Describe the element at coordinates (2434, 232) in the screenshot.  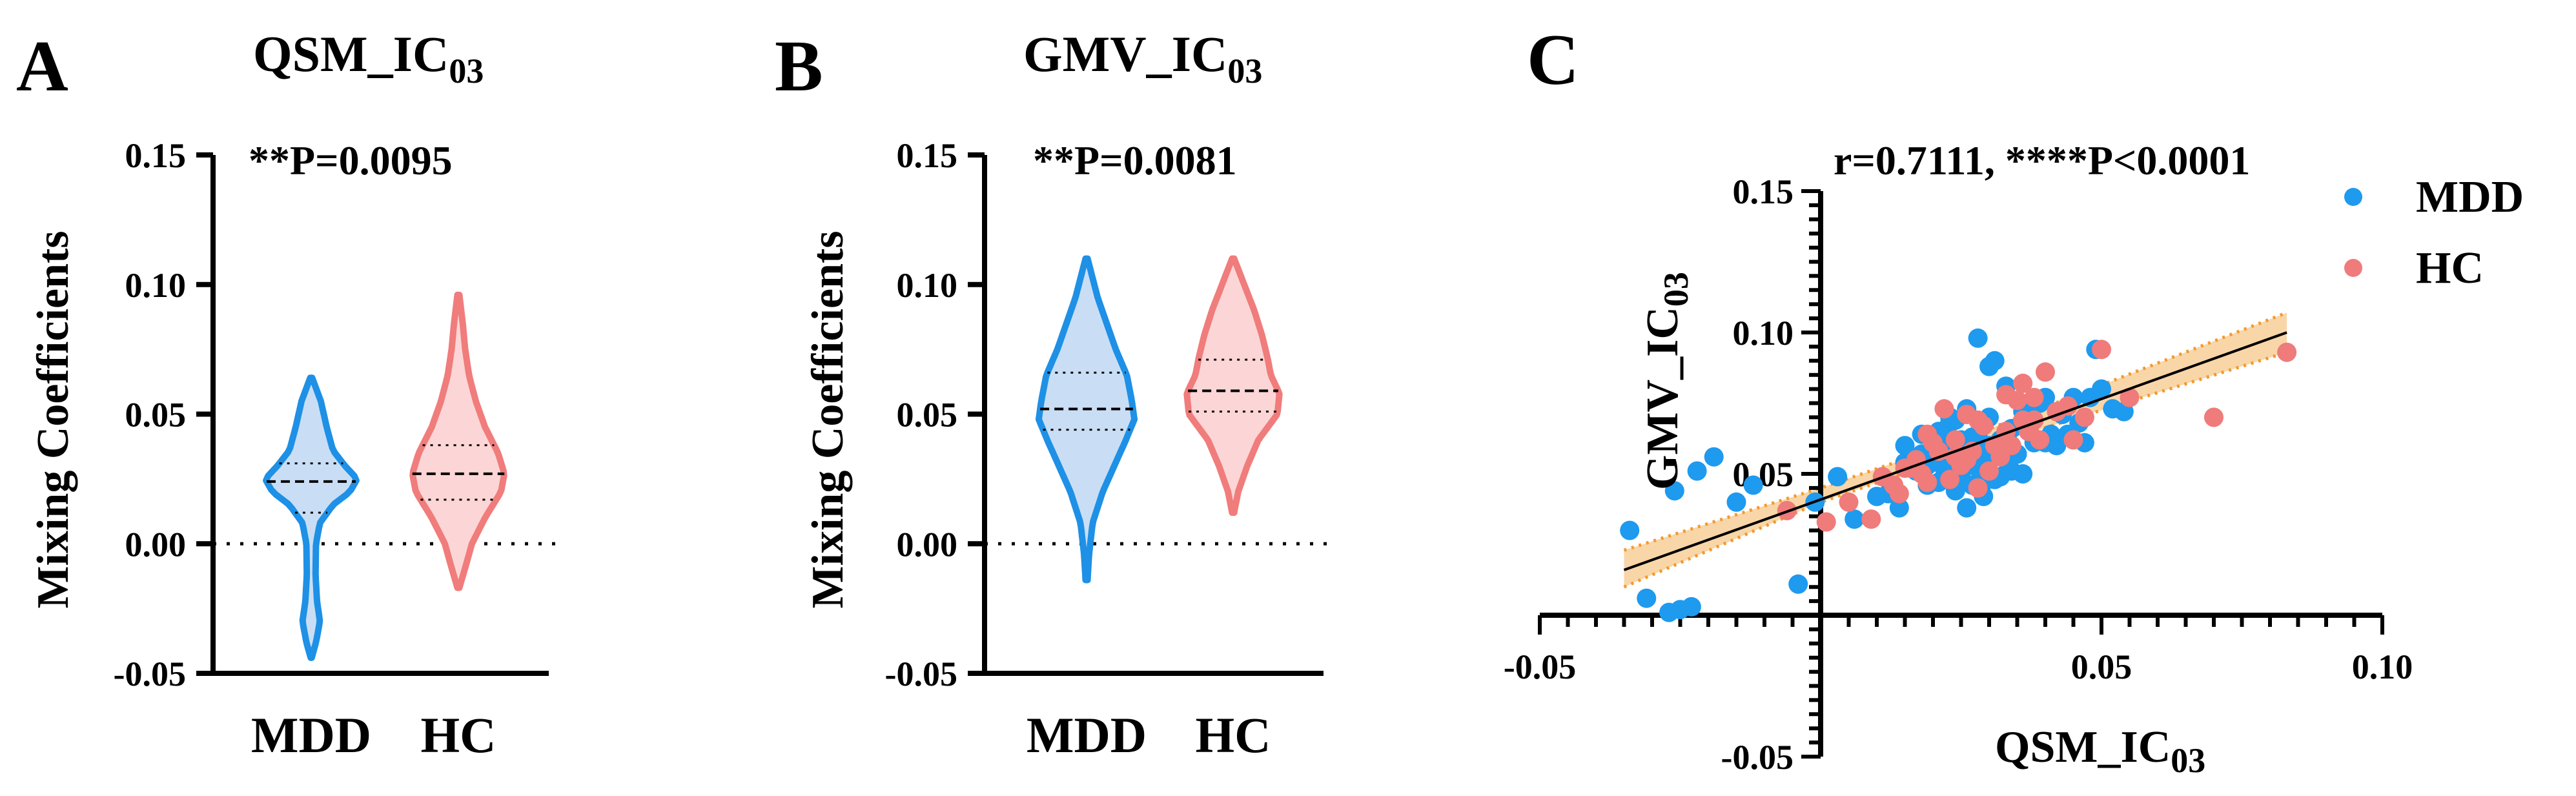
I see `panel-c-legend: MDD HC` at that location.